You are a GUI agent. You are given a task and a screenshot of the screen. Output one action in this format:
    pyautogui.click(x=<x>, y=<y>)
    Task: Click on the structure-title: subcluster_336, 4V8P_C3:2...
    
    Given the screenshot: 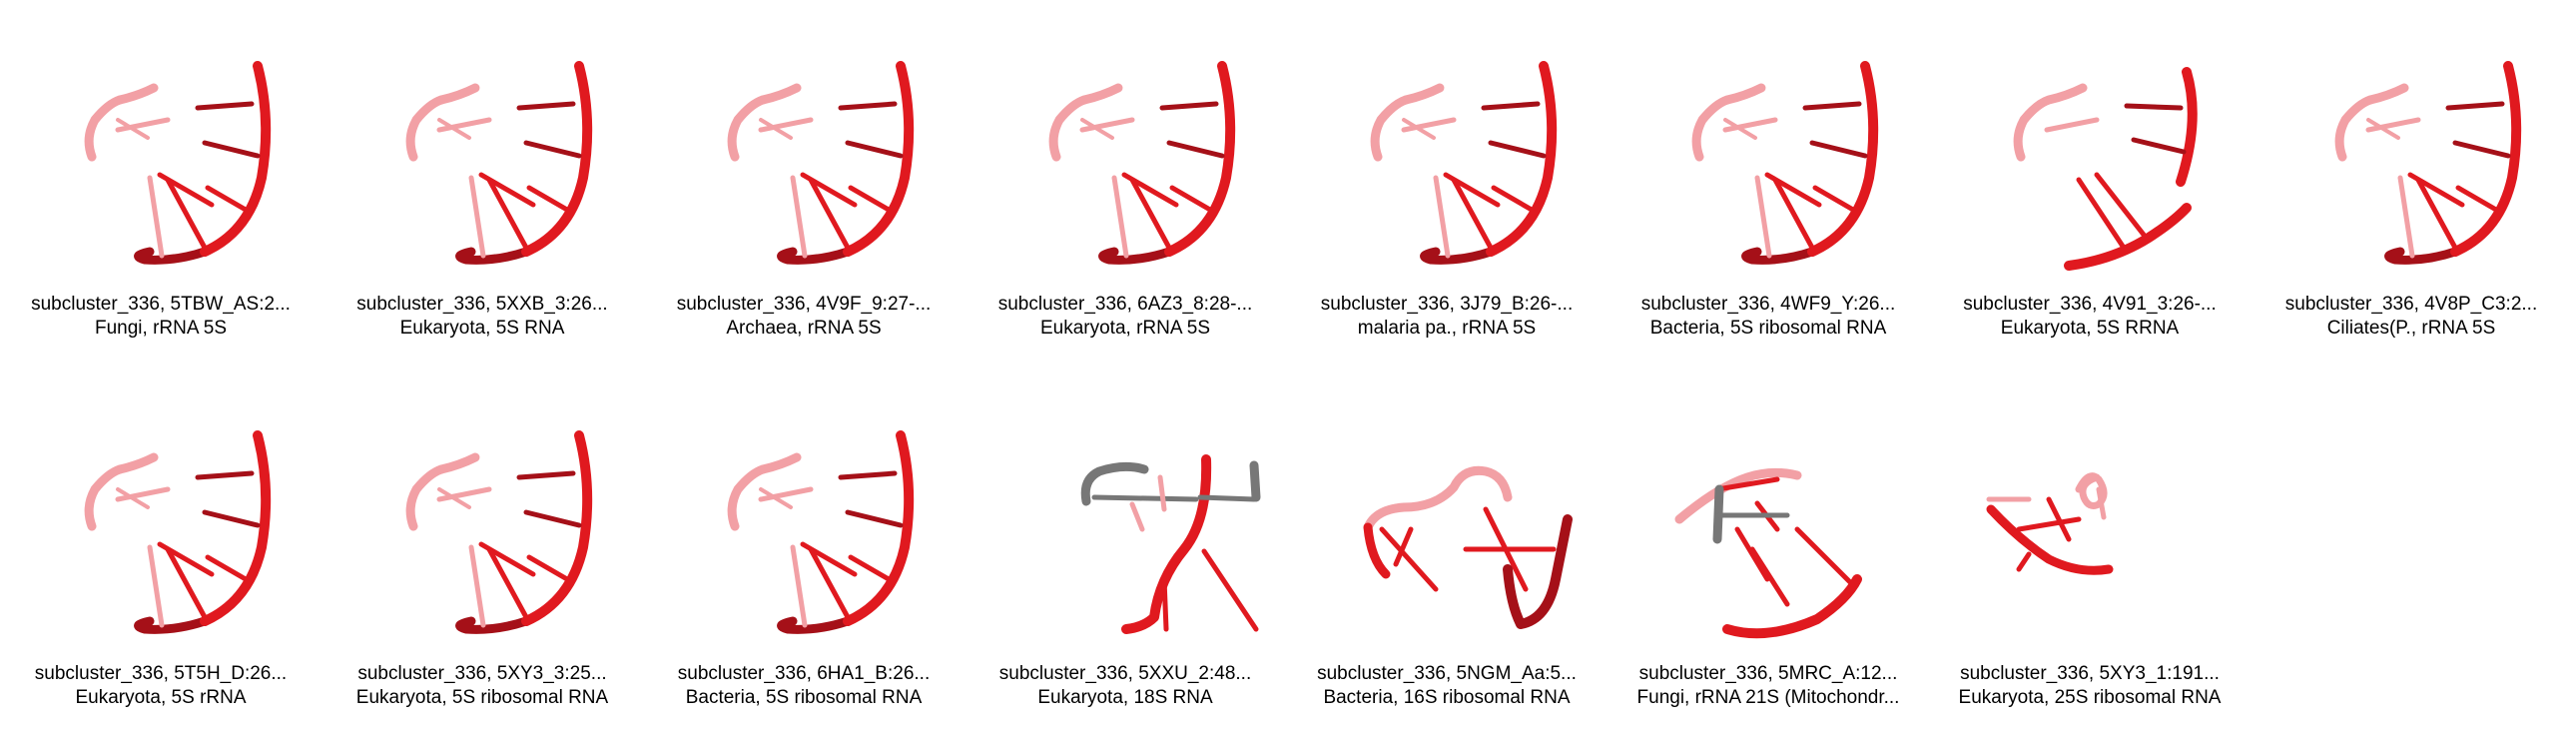 What is the action you would take?
    pyautogui.click(x=2411, y=305)
    